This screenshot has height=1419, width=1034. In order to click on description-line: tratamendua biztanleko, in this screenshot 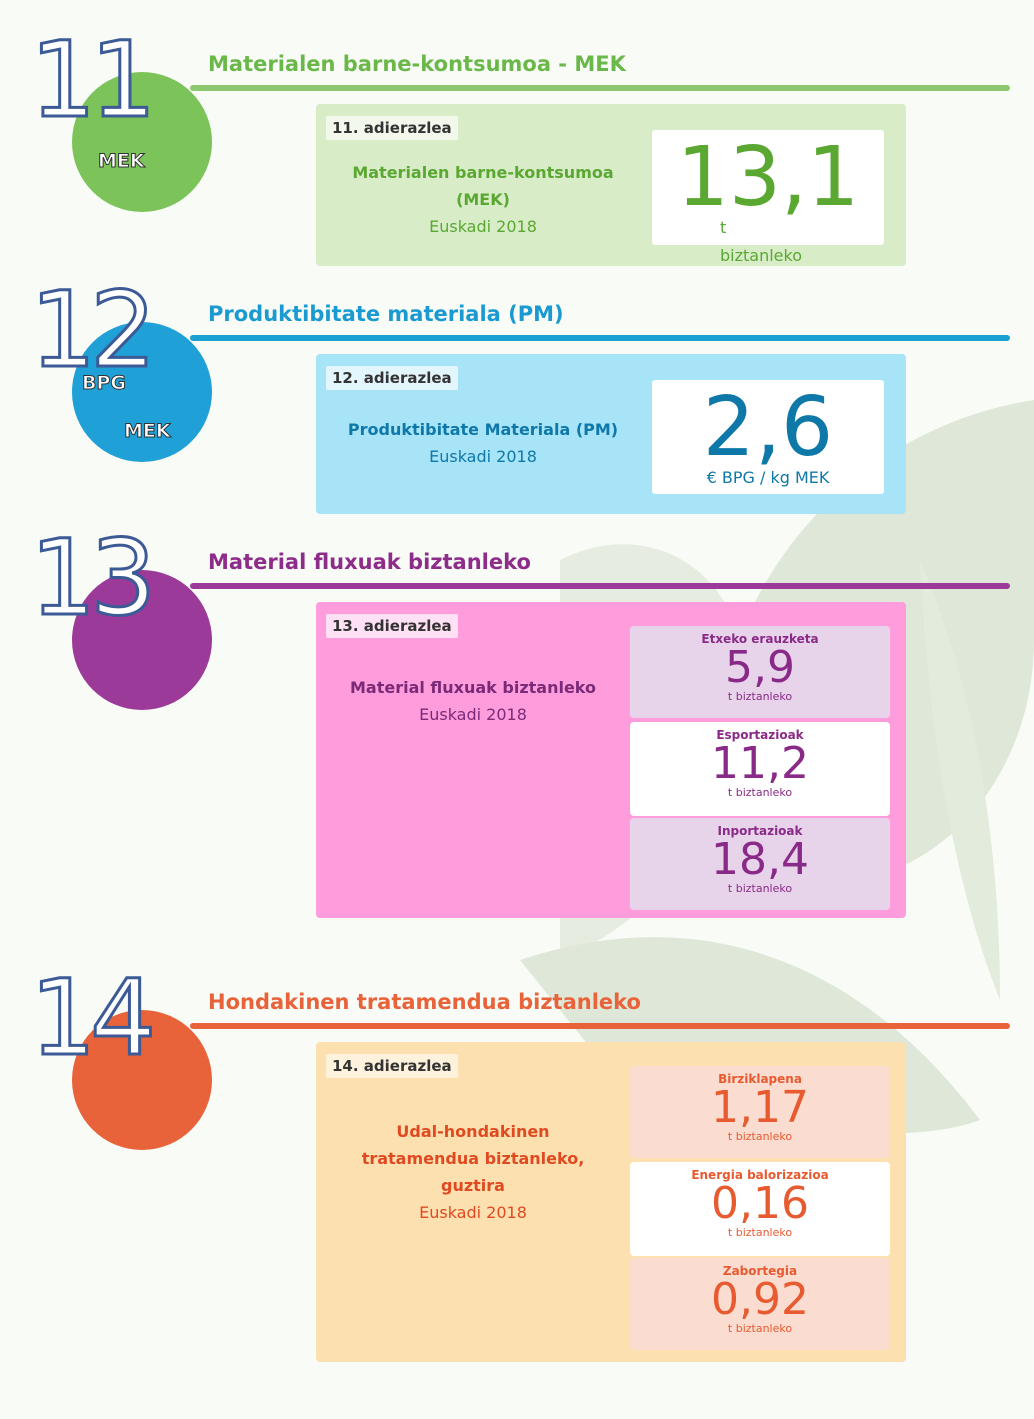, I will do `click(473, 1158)`.